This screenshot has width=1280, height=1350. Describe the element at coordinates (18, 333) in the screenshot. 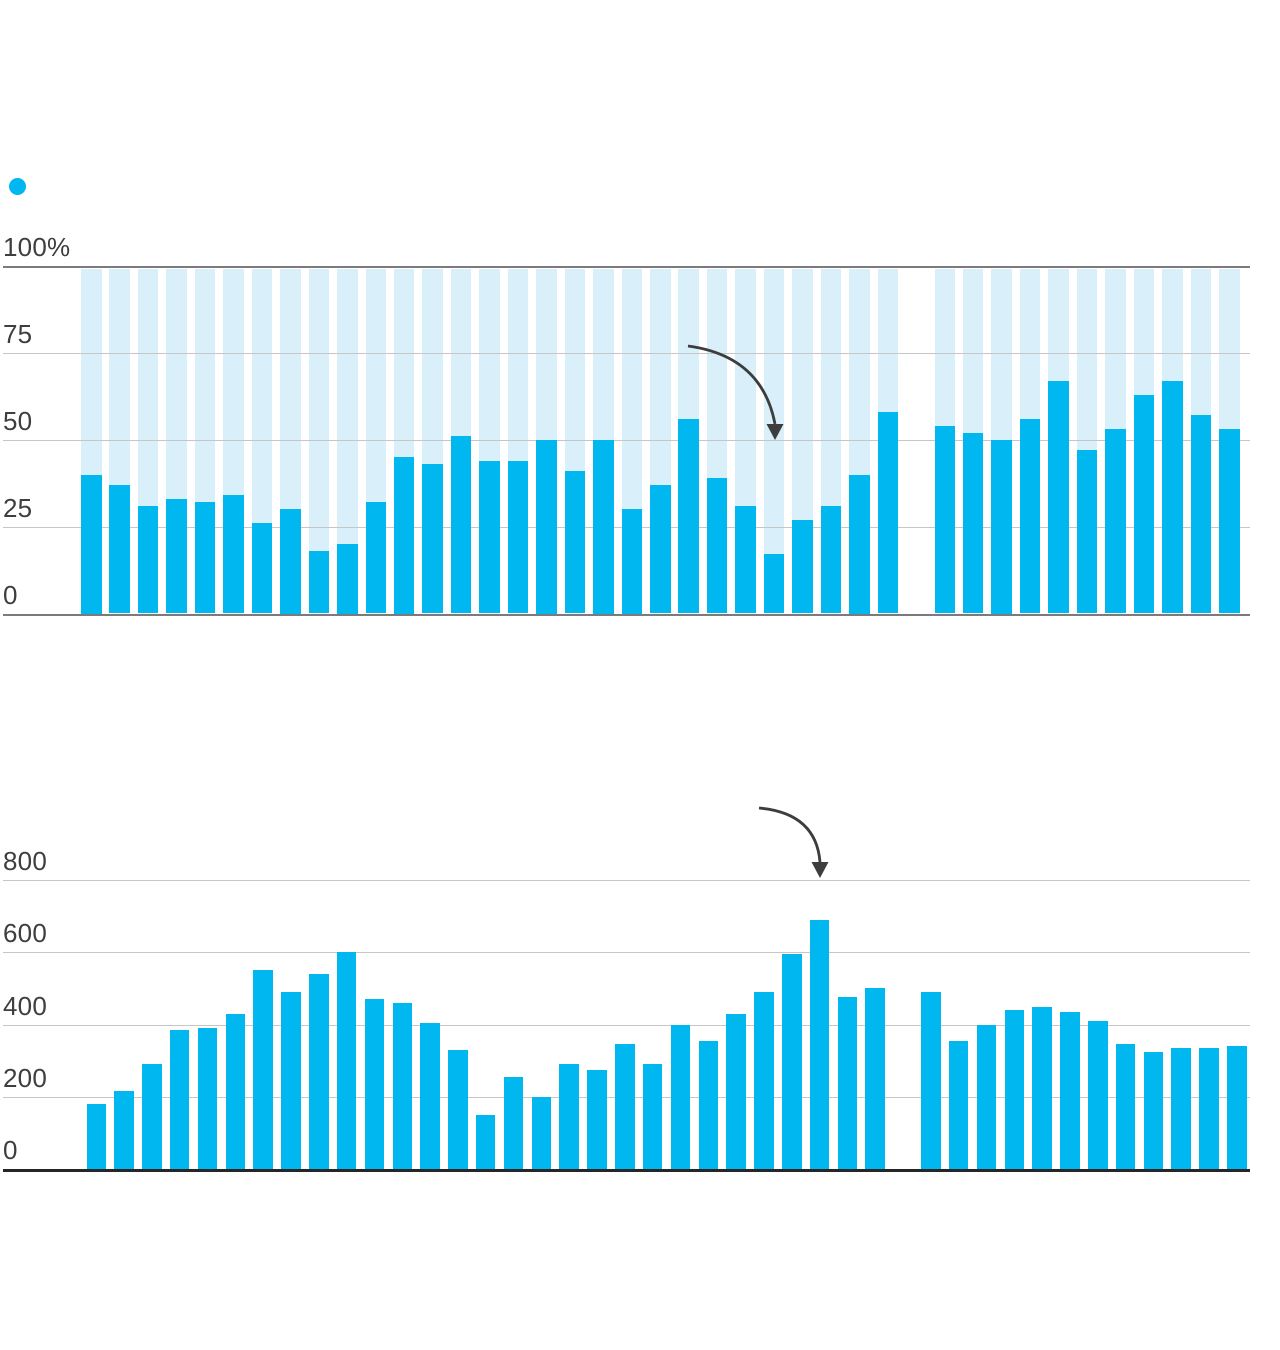

I see `y-tick-label: 75` at that location.